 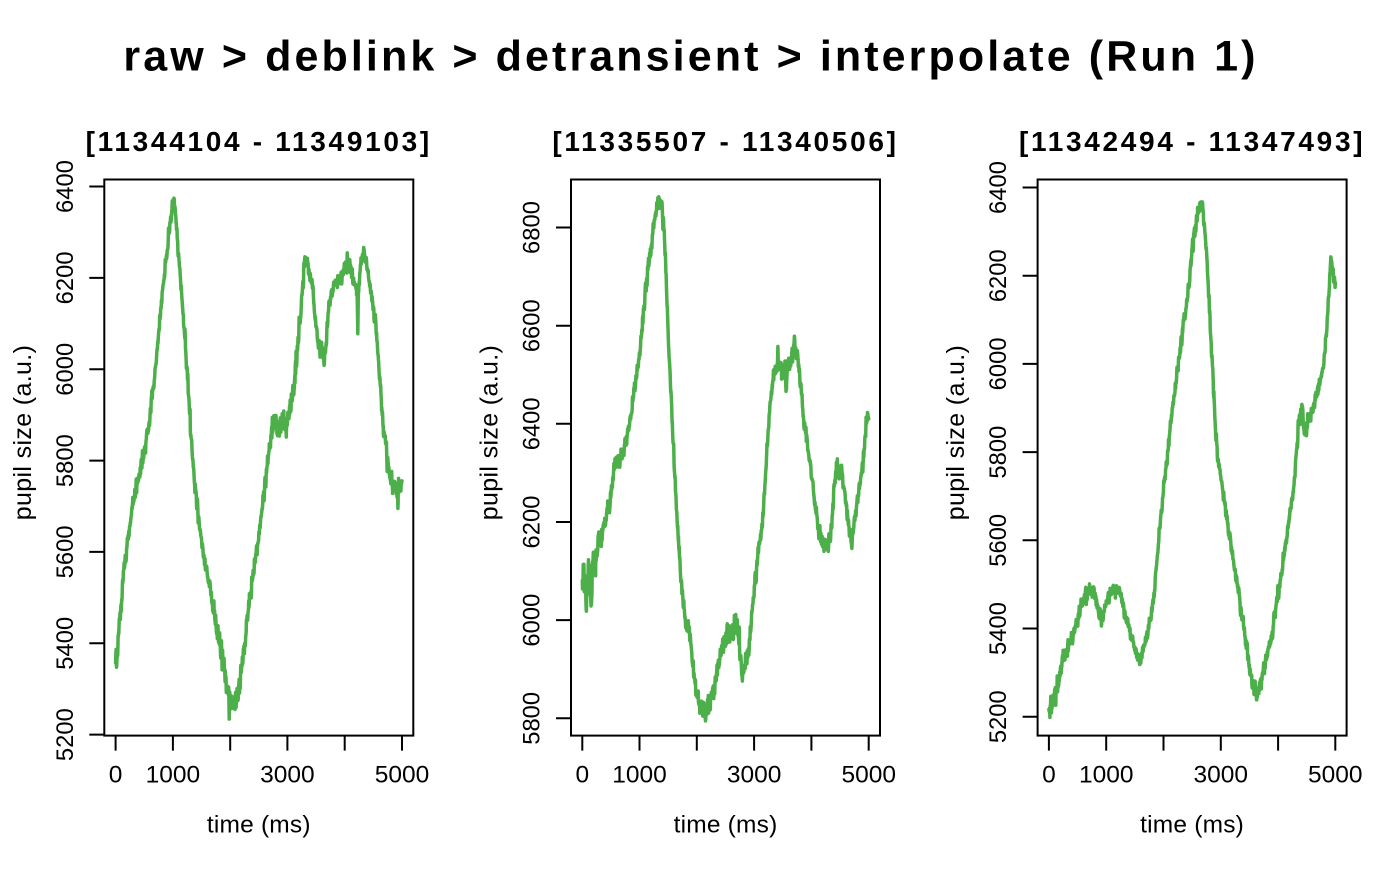 I want to click on svg-text: 6800, so click(x=531, y=227).